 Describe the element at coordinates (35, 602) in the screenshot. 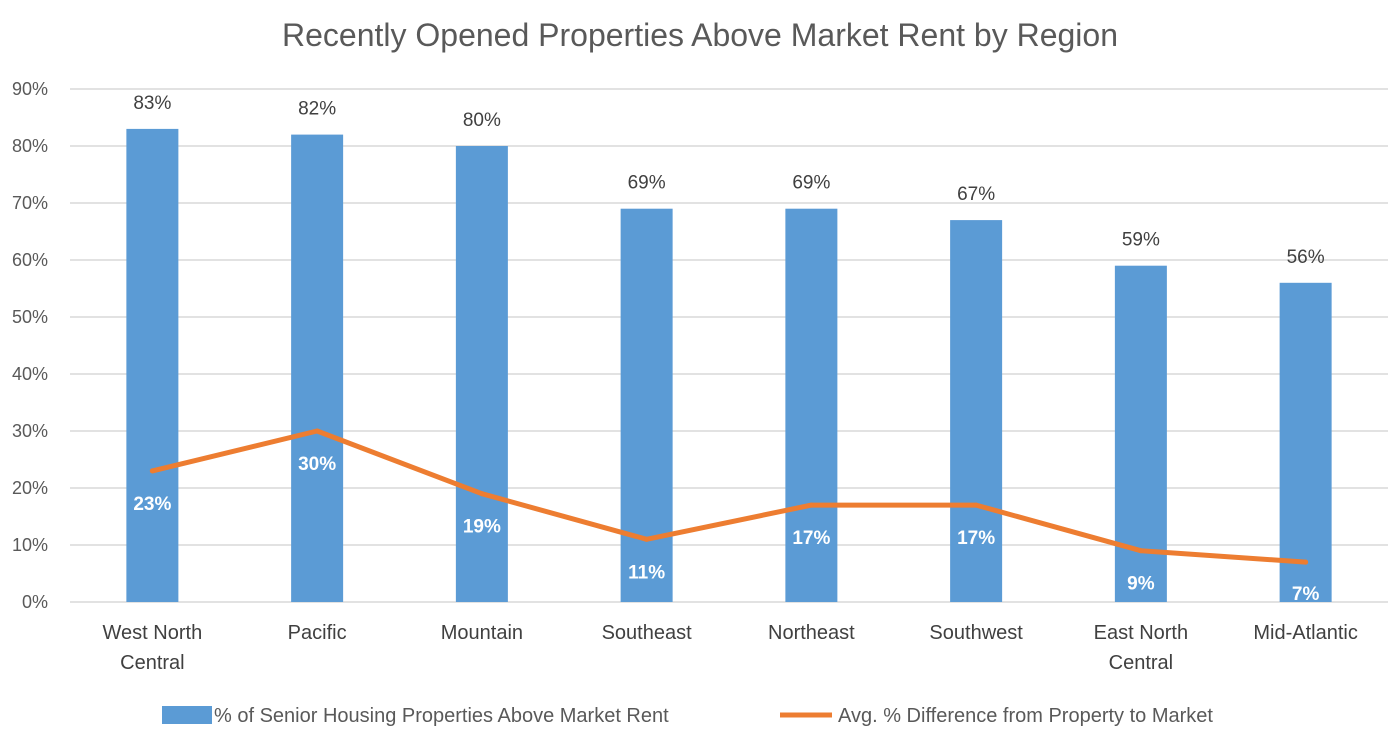

I see `y-tick-label: 0%` at that location.